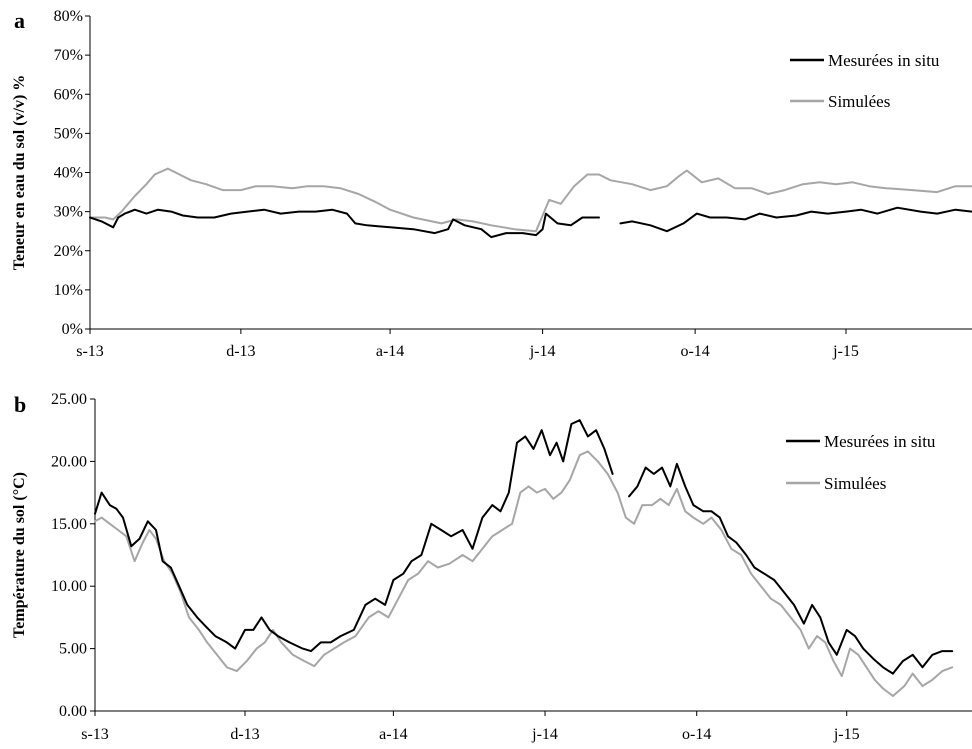 Image resolution: width=972 pixels, height=749 pixels. I want to click on y-tick-label: 50%, so click(68, 133).